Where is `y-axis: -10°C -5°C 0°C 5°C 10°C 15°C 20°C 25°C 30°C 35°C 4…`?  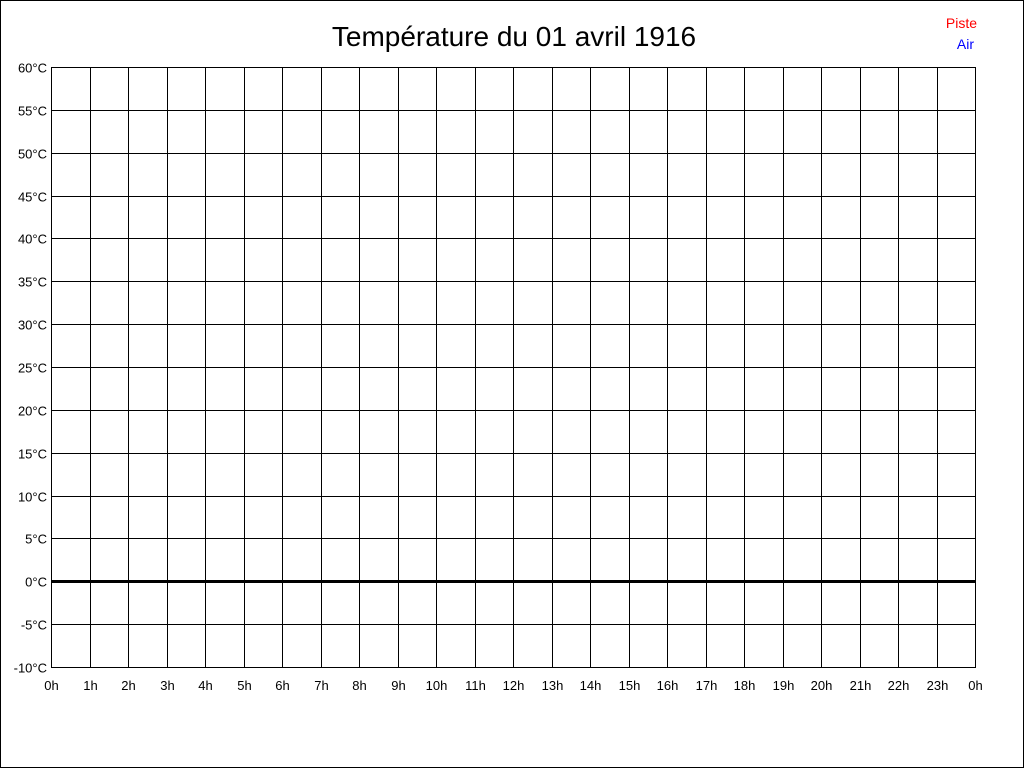
y-axis: -10°C -5°C 0°C 5°C 10°C 15°C 20°C 25°C 30°C 35°C 4… is located at coordinates (30, 368).